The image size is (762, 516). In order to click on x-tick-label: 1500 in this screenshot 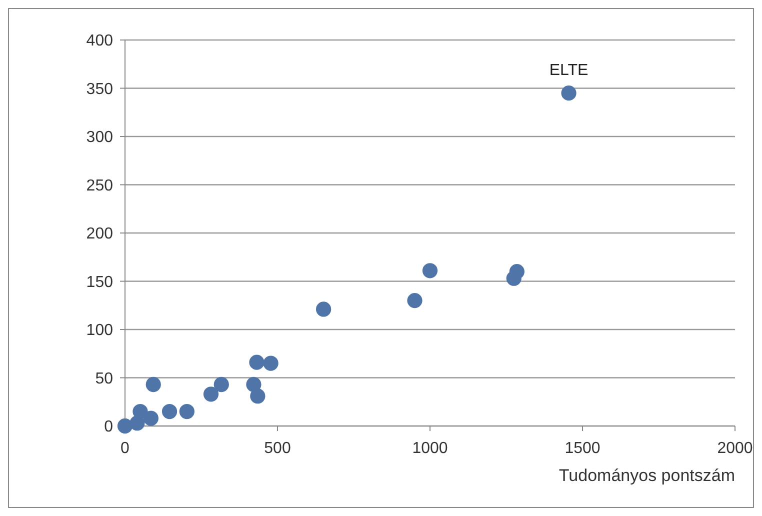, I will do `click(582, 448)`.